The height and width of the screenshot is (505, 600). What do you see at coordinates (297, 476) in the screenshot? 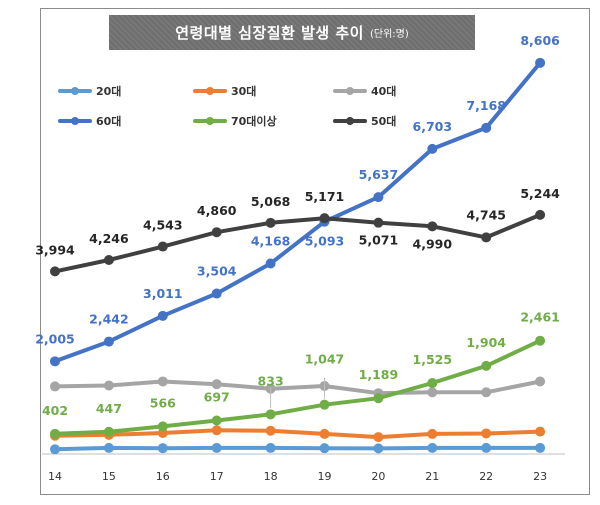
I see `x-axis-ticks: 14 15 16 17 18 19 20 21 22 23` at bounding box center [297, 476].